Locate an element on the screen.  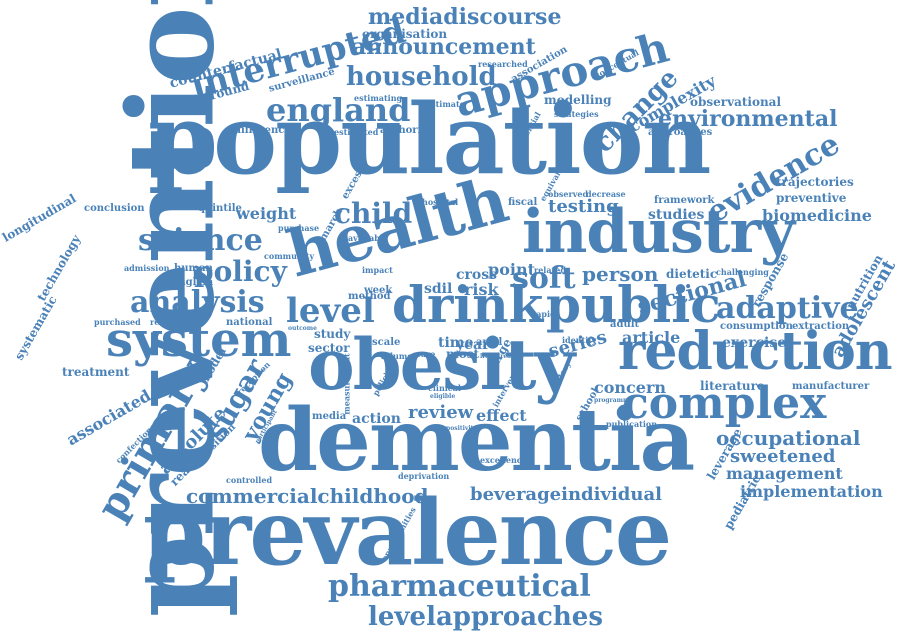
word-researched: researched is located at coordinates (503, 64).